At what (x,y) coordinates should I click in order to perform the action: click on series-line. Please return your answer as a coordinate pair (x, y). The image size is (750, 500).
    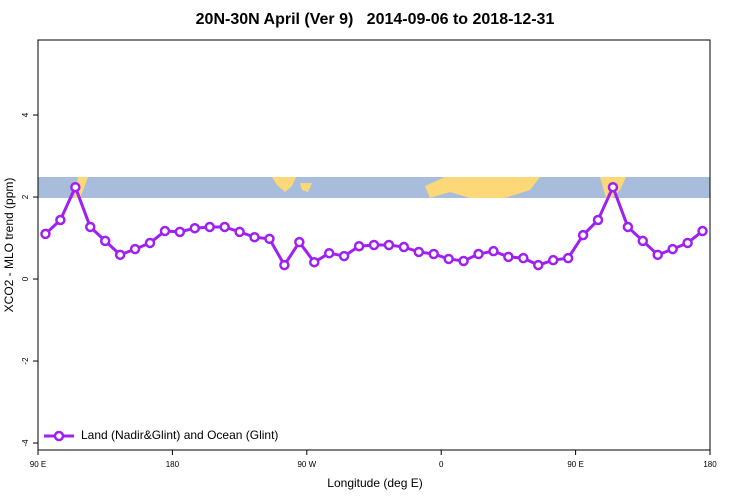
    Looking at the image, I should click on (374, 225).